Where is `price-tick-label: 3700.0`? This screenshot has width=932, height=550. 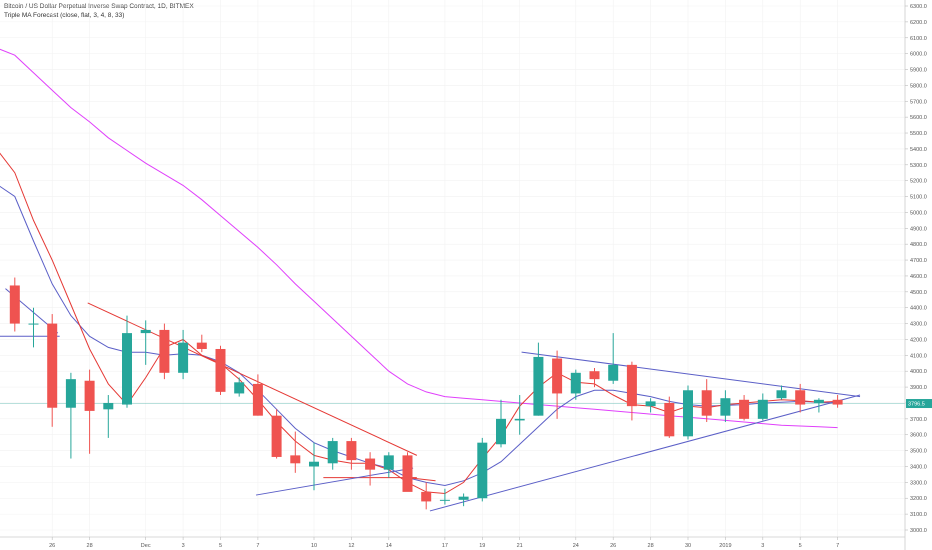
price-tick-label: 3700.0 is located at coordinates (918, 420).